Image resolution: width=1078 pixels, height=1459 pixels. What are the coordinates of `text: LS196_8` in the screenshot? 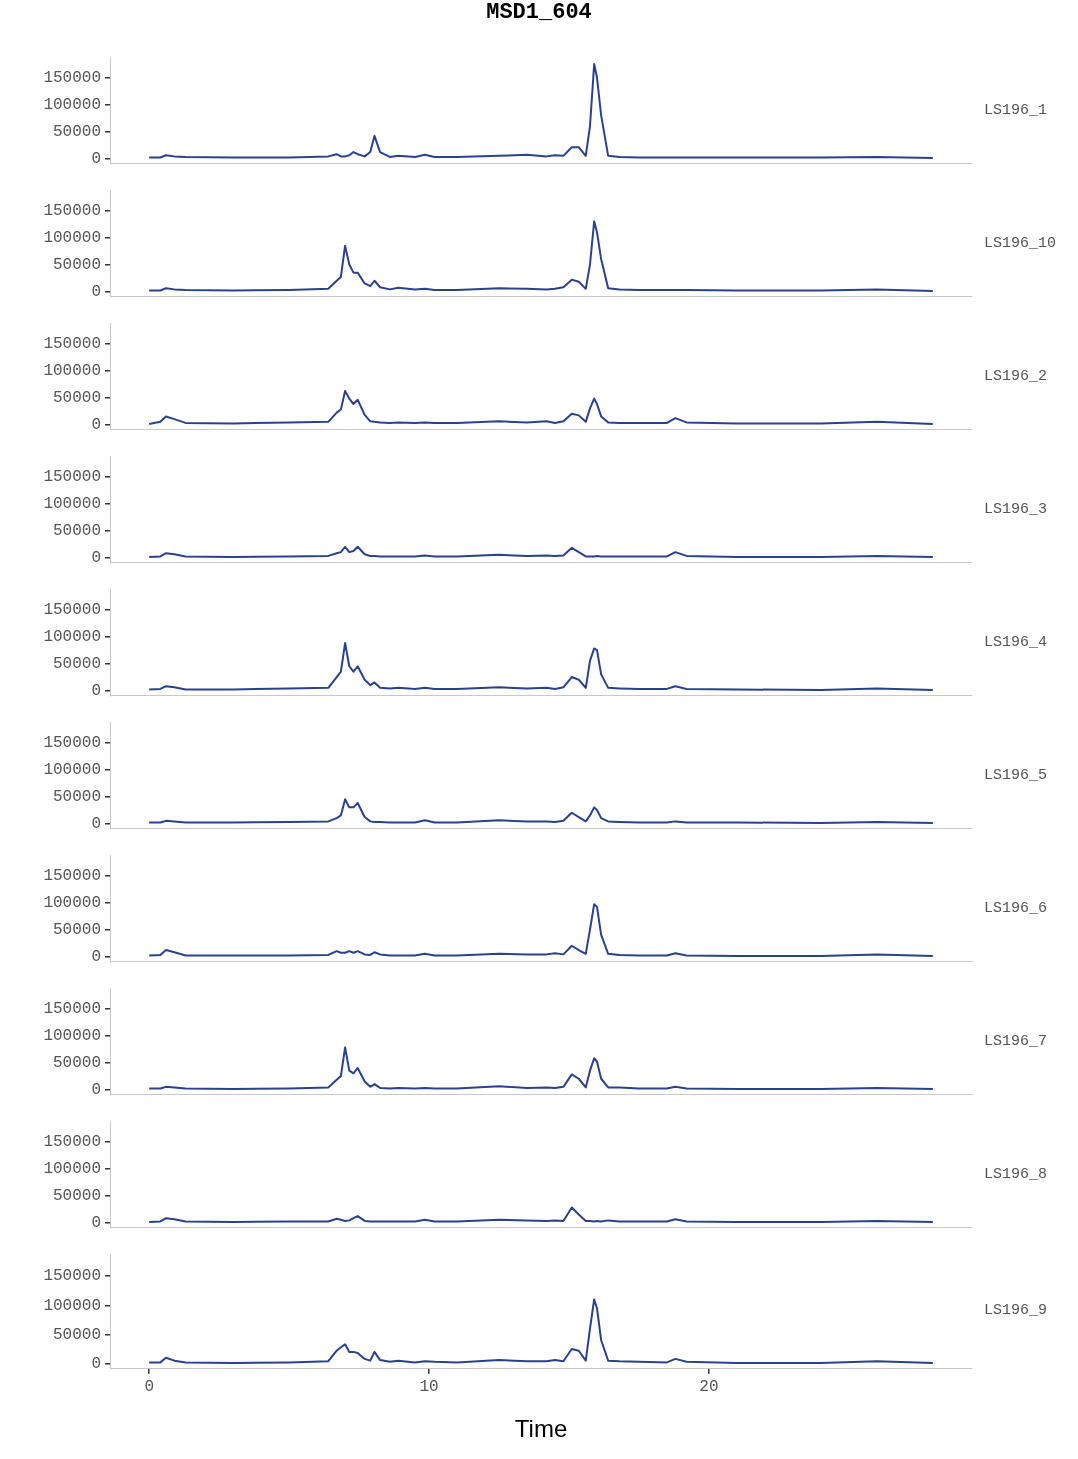 It's located at (1016, 1174).